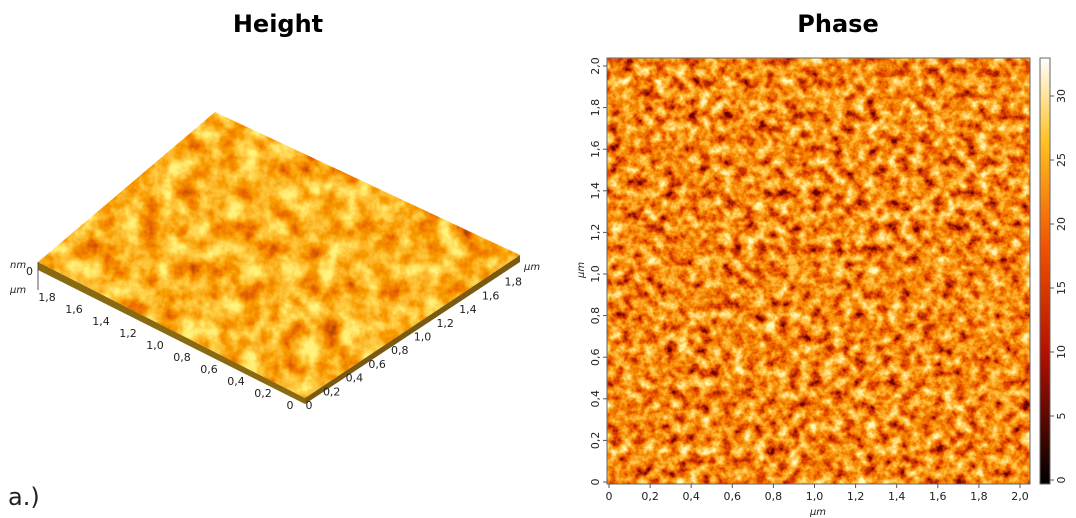 This screenshot has height=518, width=1076. I want to click on left-tick-label: 1,8, so click(47, 297).